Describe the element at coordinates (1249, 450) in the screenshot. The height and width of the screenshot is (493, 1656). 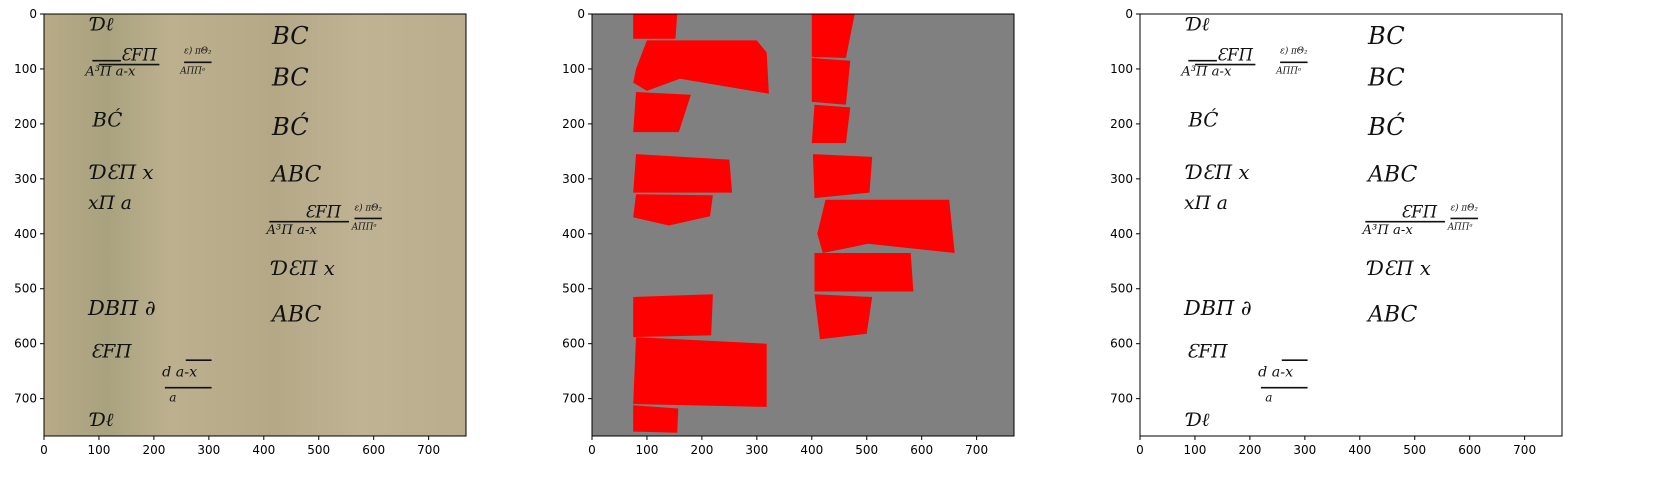
I see `x-tick-label: 200` at that location.